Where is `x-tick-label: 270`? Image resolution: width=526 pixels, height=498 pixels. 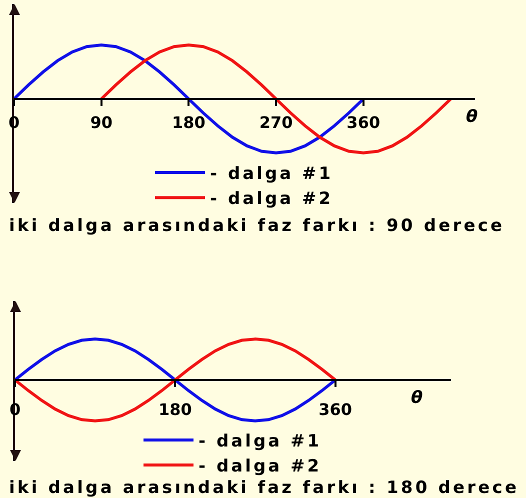
x-tick-label: 270 is located at coordinates (276, 122).